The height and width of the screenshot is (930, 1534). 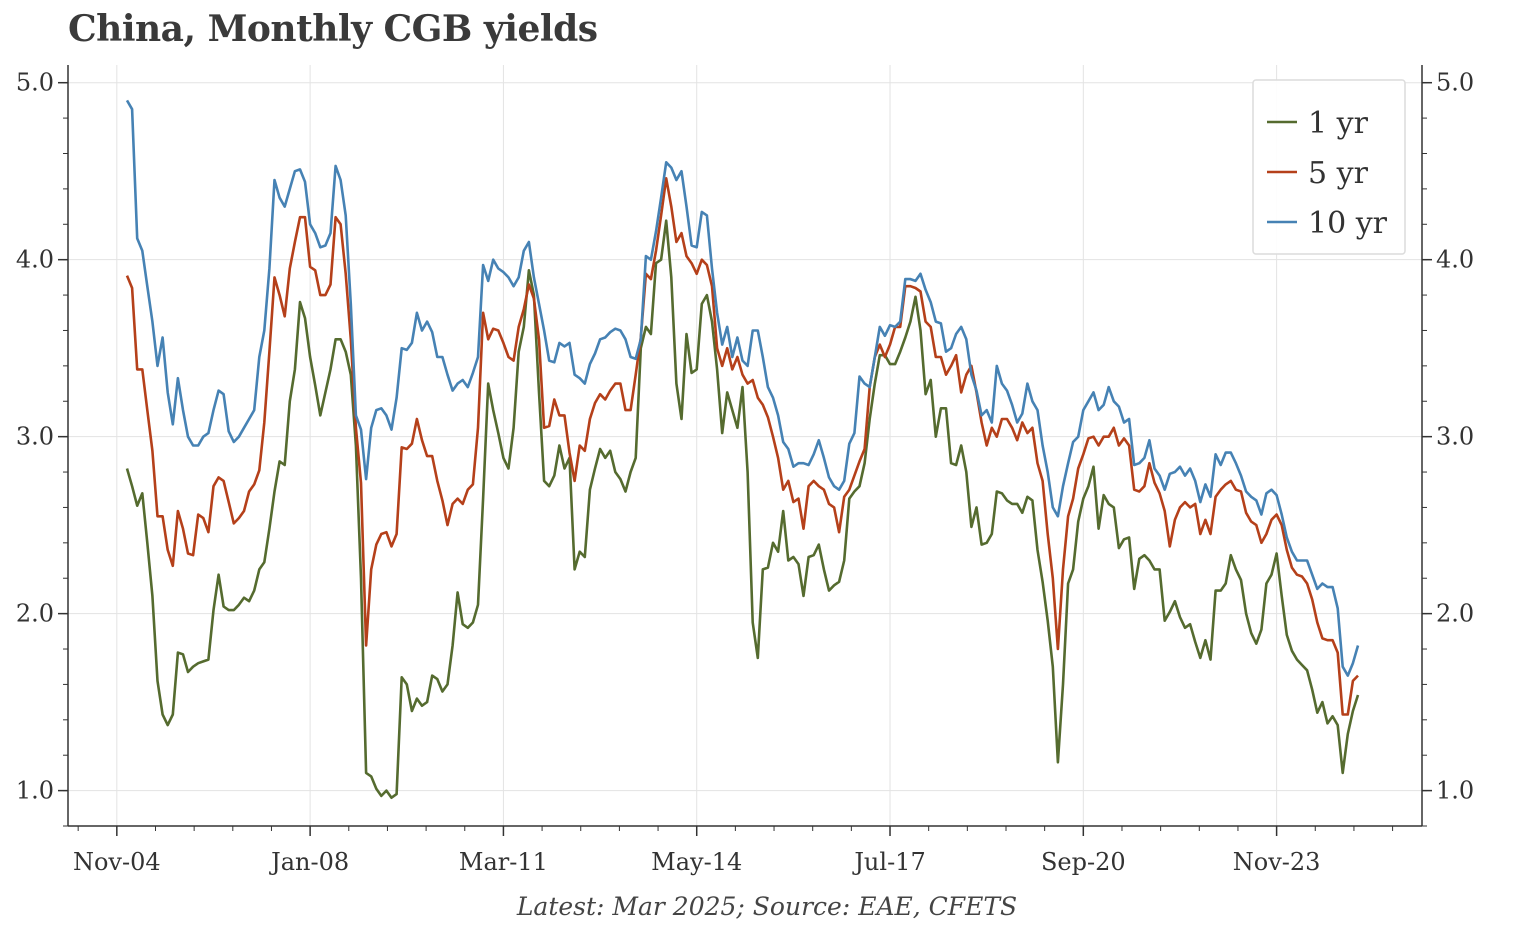 What do you see at coordinates (503, 862) in the screenshot?
I see `x-tick-label: Mar-11` at bounding box center [503, 862].